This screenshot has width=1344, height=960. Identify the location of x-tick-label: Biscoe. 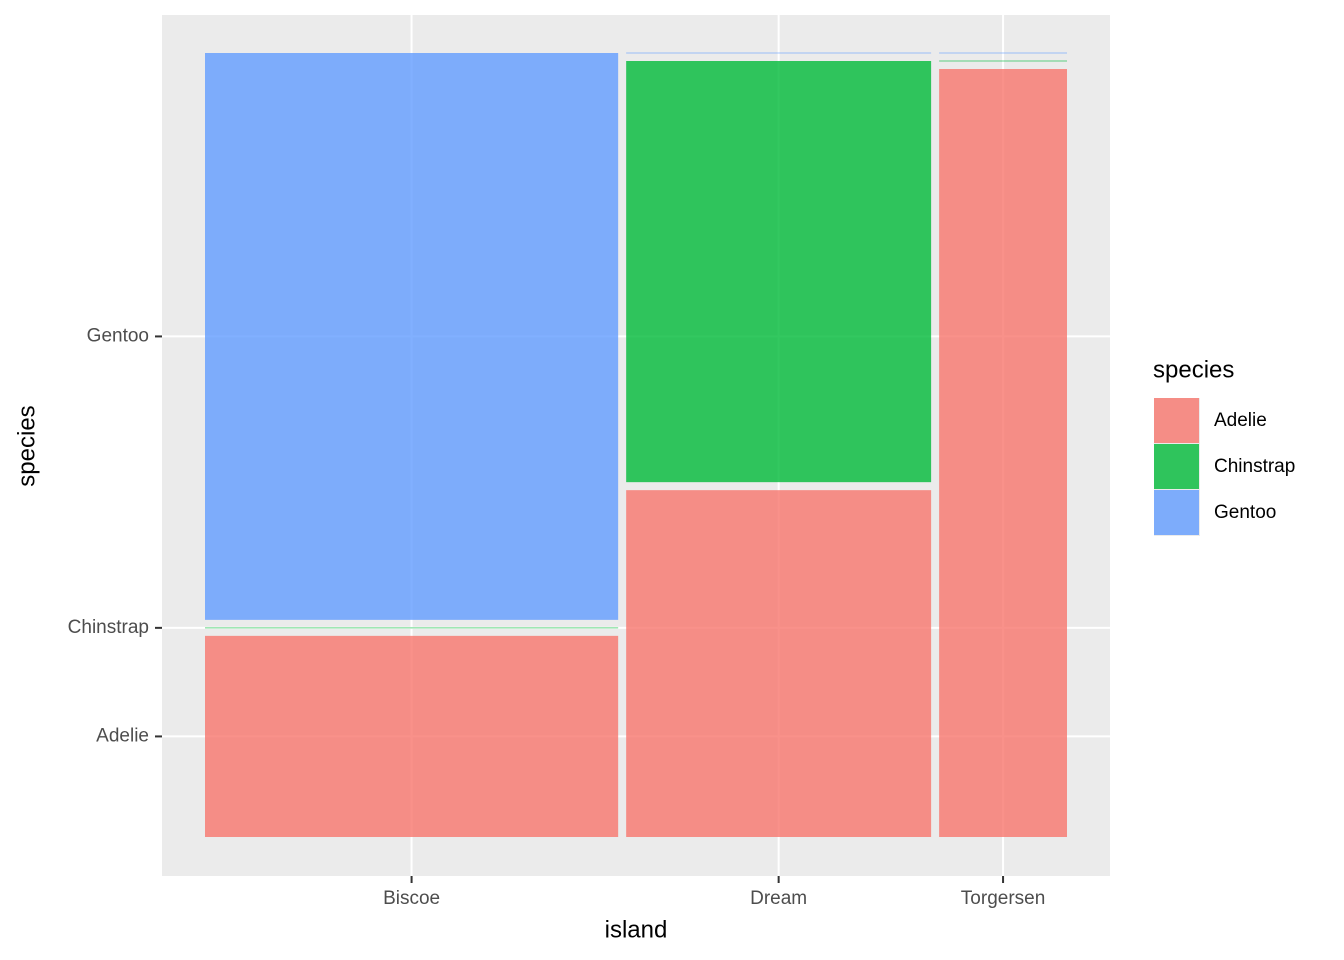
(411, 898).